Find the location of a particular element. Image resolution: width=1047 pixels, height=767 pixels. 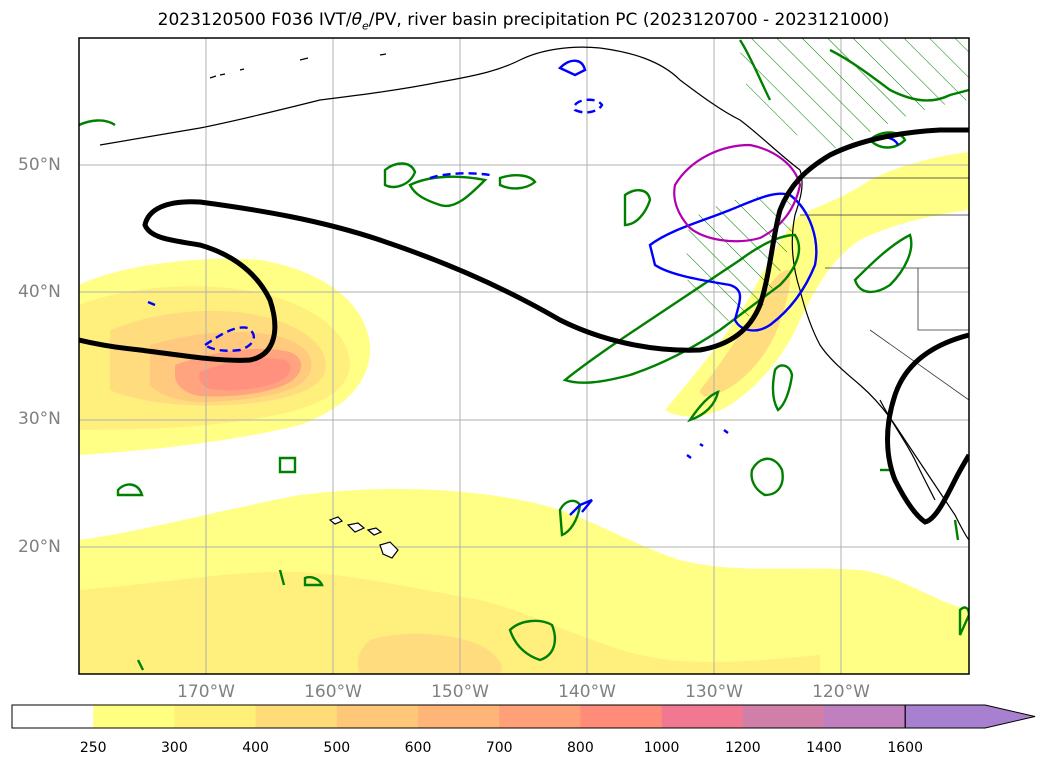

lon-tick-label-140w: 140°W is located at coordinates (587, 692).